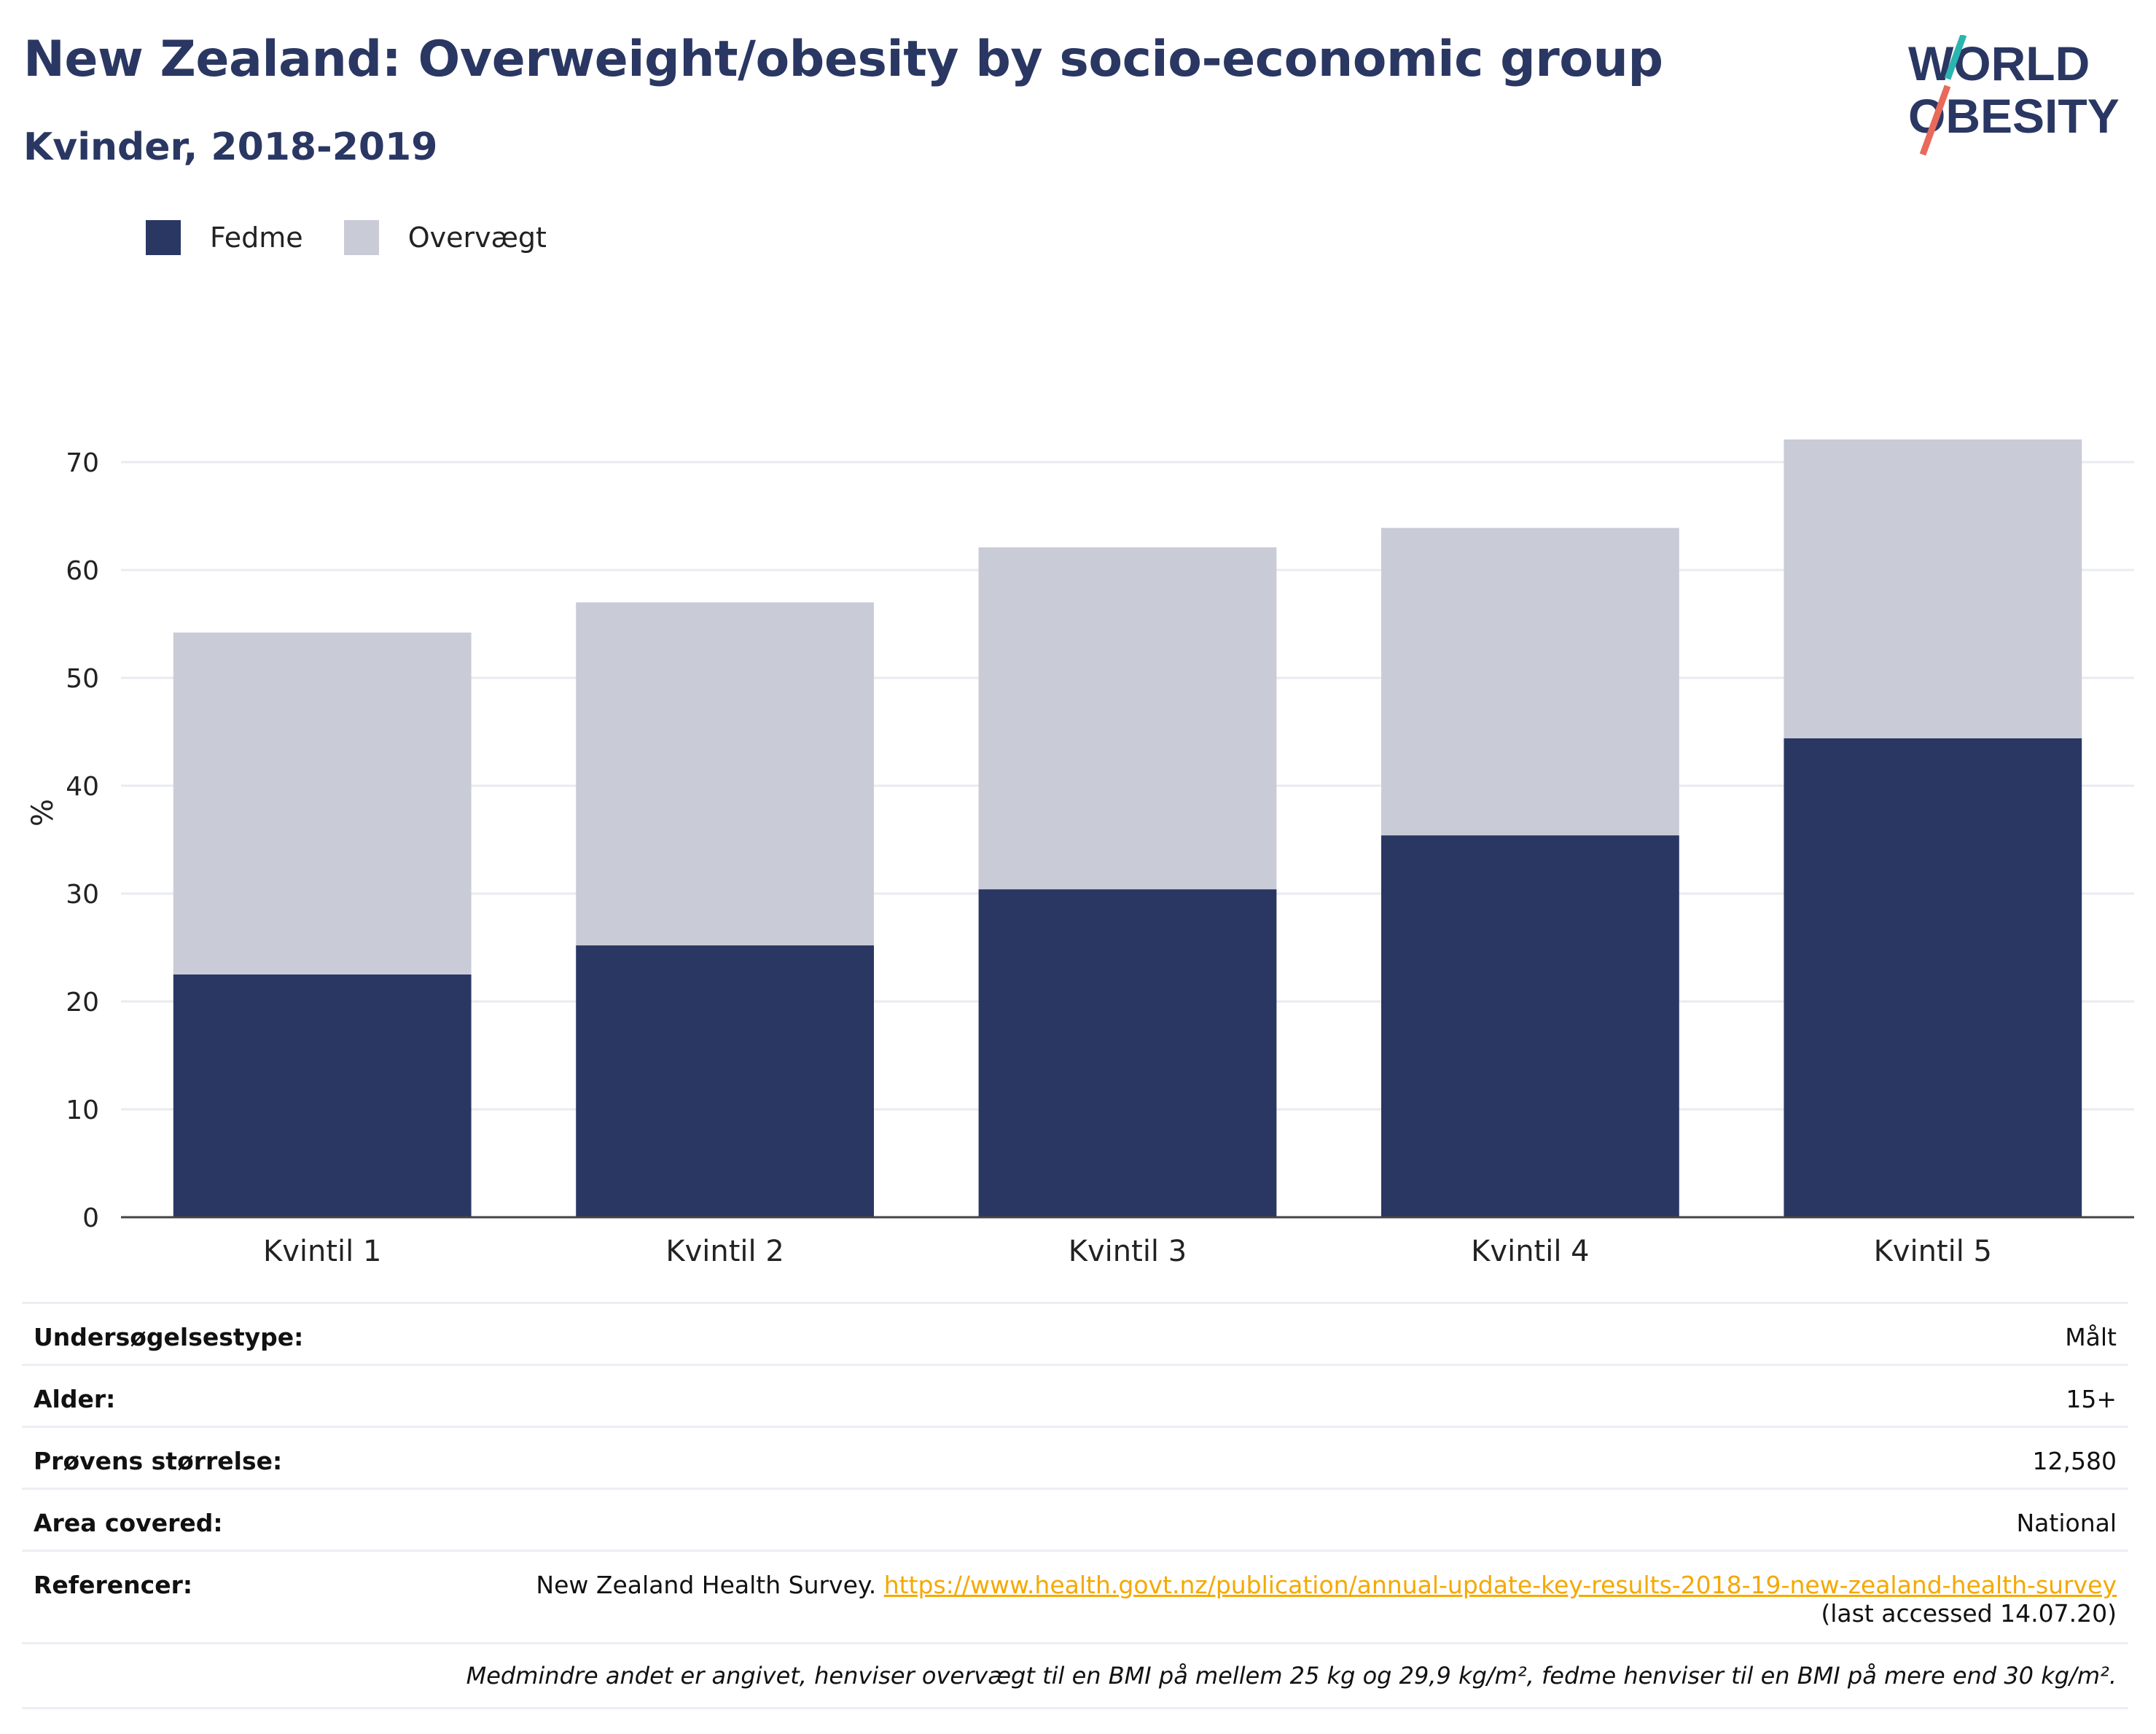 The height and width of the screenshot is (1734, 2156). Describe the element at coordinates (83, 895) in the screenshot. I see `y-tick-label: 30` at that location.